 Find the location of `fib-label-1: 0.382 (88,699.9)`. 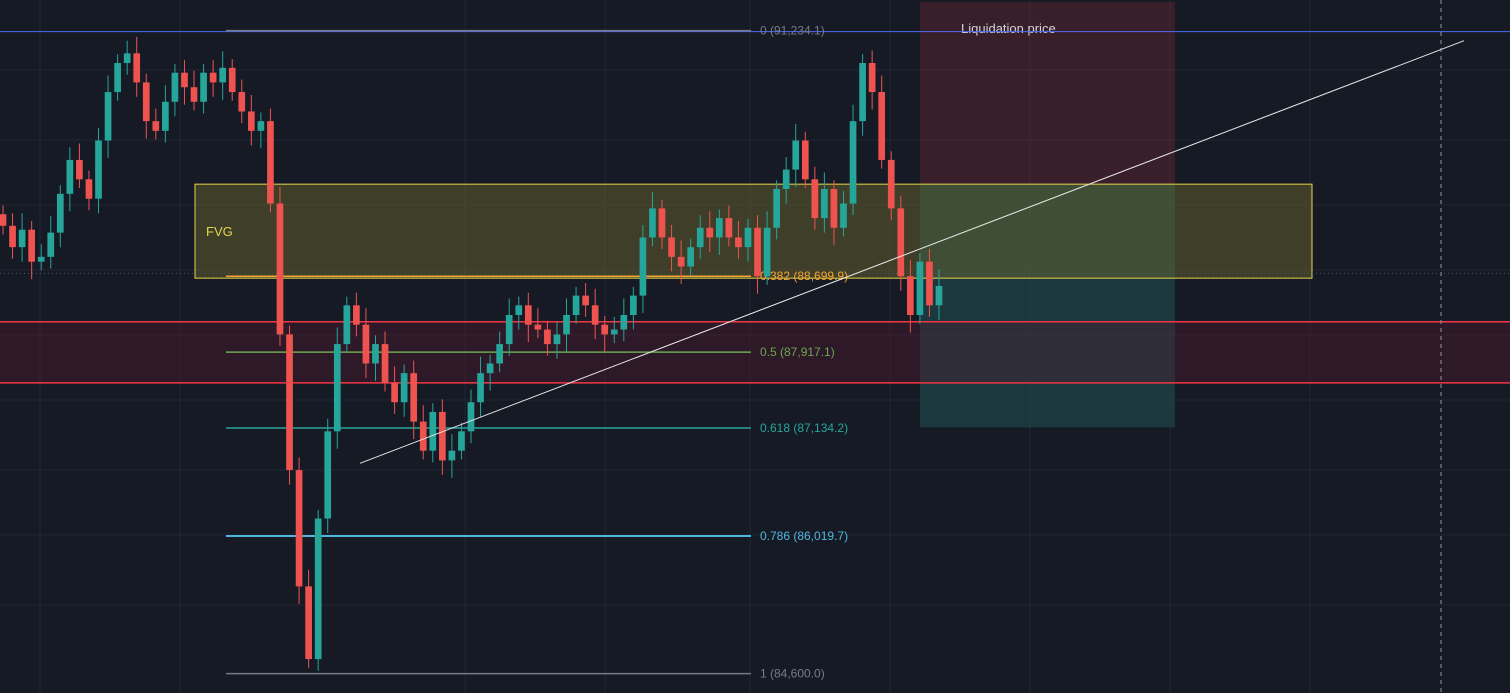

fib-label-1: 0.382 (88,699.9) is located at coordinates (804, 276).